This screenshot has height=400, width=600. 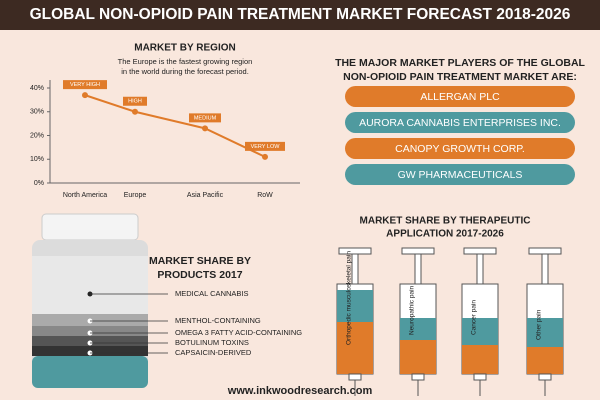 I want to click on product-label: BOTULINUM TOXINS, so click(x=212, y=342).